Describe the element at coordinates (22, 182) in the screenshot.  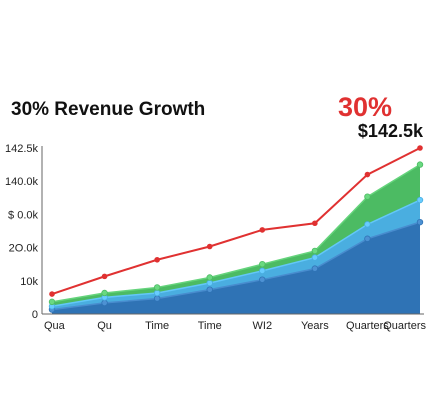
I see `y-tick-label: 140.0k` at that location.